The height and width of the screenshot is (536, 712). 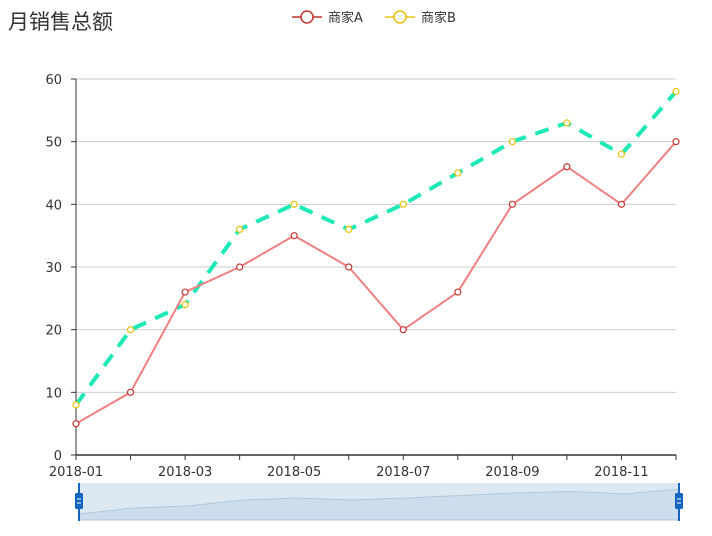 What do you see at coordinates (53, 268) in the screenshot?
I see `y-tick-label: 30` at bounding box center [53, 268].